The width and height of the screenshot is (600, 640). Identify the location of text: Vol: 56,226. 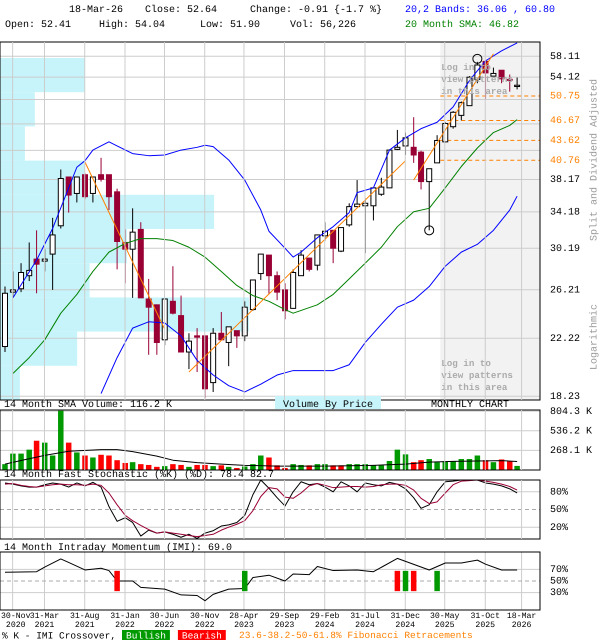
(323, 25).